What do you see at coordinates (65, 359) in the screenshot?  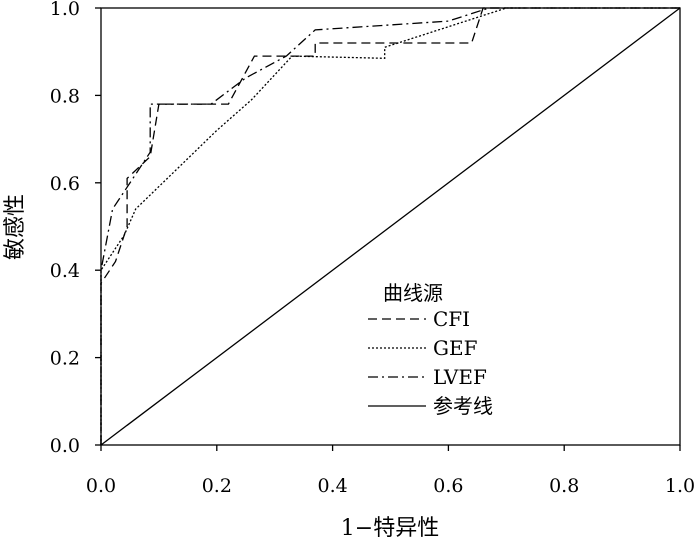 I see `y-tick-label-1: 0.2` at bounding box center [65, 359].